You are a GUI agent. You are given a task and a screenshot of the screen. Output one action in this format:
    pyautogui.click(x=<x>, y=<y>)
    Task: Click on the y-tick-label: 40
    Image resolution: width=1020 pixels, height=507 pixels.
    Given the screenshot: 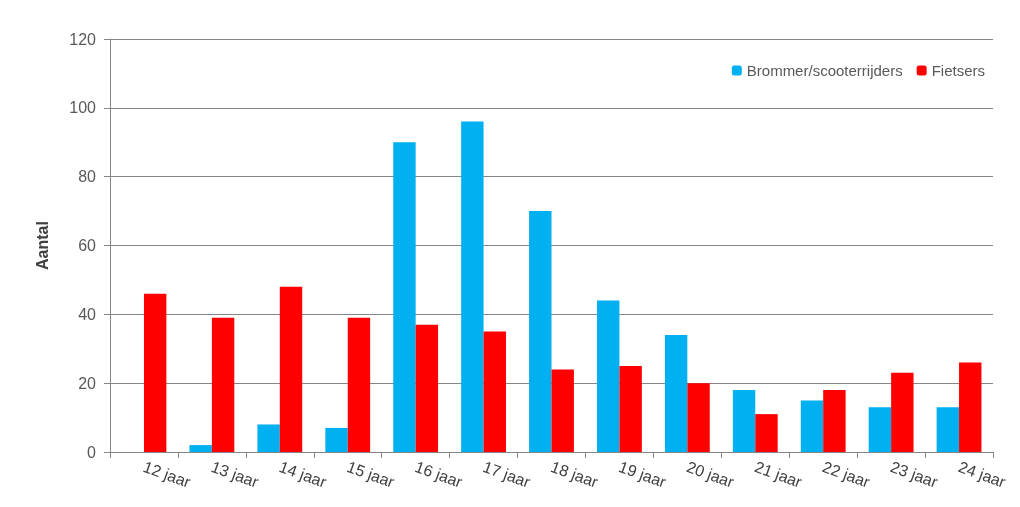 What is the action you would take?
    pyautogui.click(x=87, y=314)
    